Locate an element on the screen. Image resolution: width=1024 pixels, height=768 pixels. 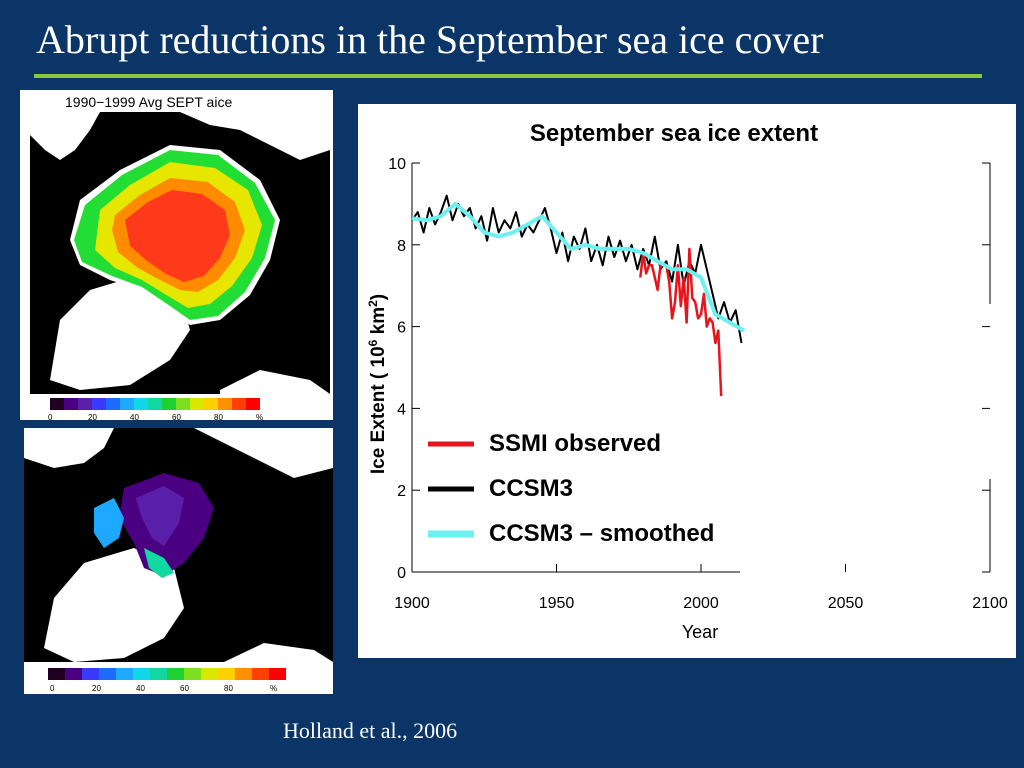
x-tick-label: 2050 is located at coordinates (846, 603).